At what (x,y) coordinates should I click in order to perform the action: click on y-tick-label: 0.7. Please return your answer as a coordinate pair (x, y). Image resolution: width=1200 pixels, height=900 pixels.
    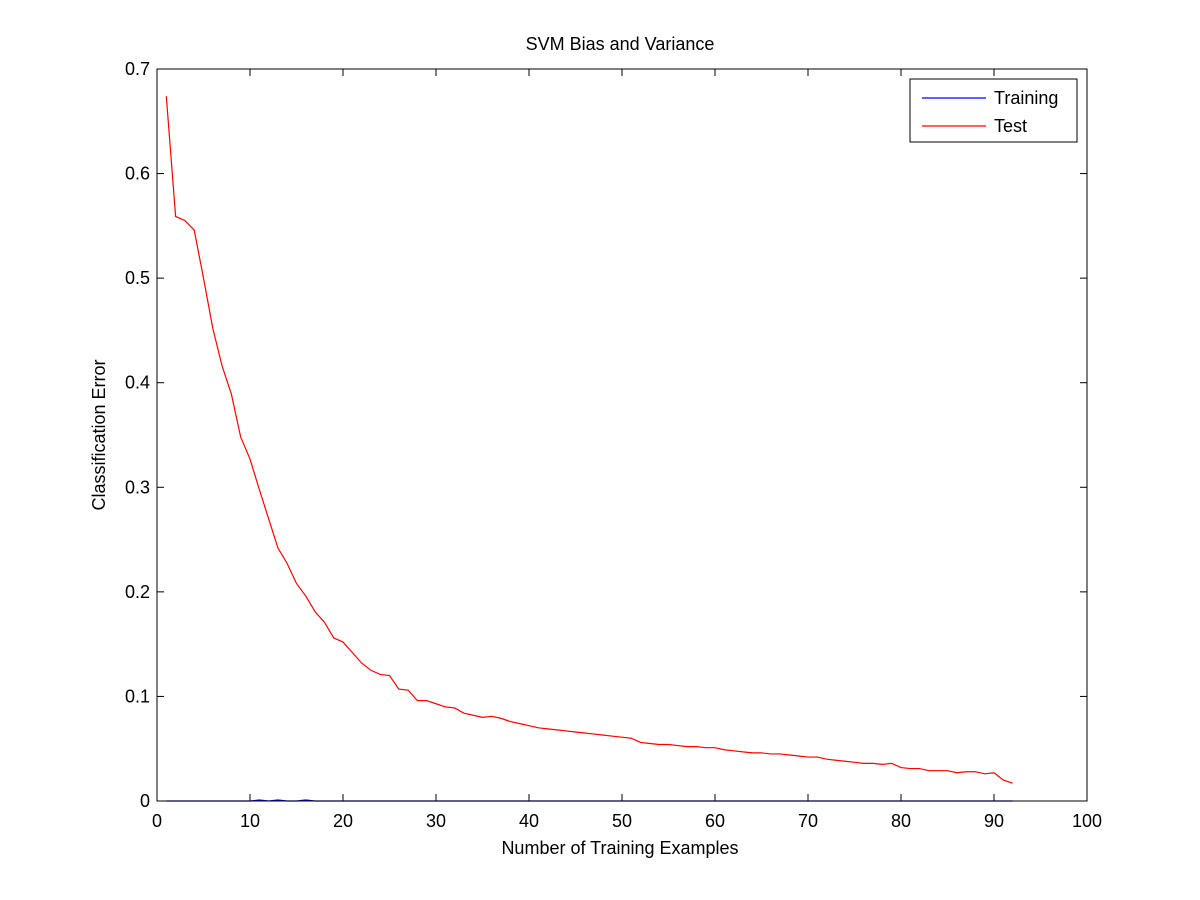
    Looking at the image, I should click on (137, 69).